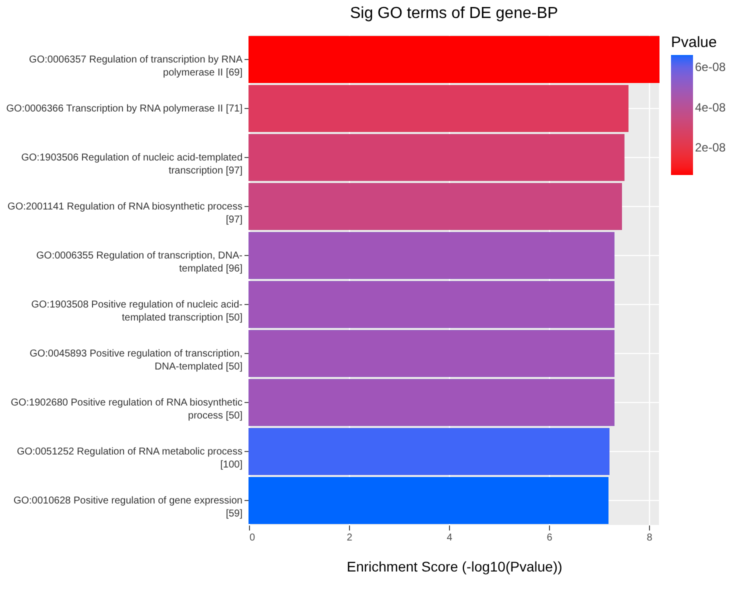 This screenshot has height=597, width=754. Describe the element at coordinates (454, 13) in the screenshot. I see `chart-title: Sig GO terms of DE gene-BP` at that location.